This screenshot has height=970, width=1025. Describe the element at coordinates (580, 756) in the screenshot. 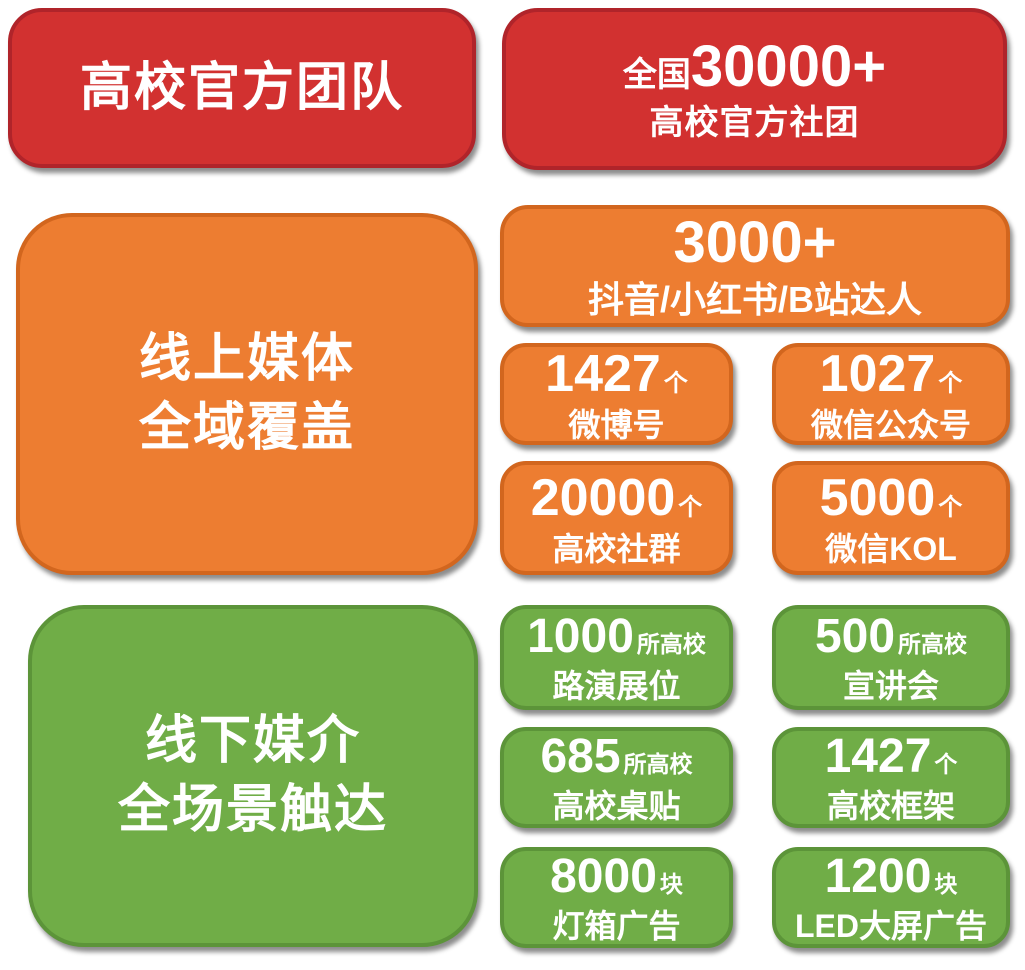

I see `desk-sticker-number: 685` at that location.